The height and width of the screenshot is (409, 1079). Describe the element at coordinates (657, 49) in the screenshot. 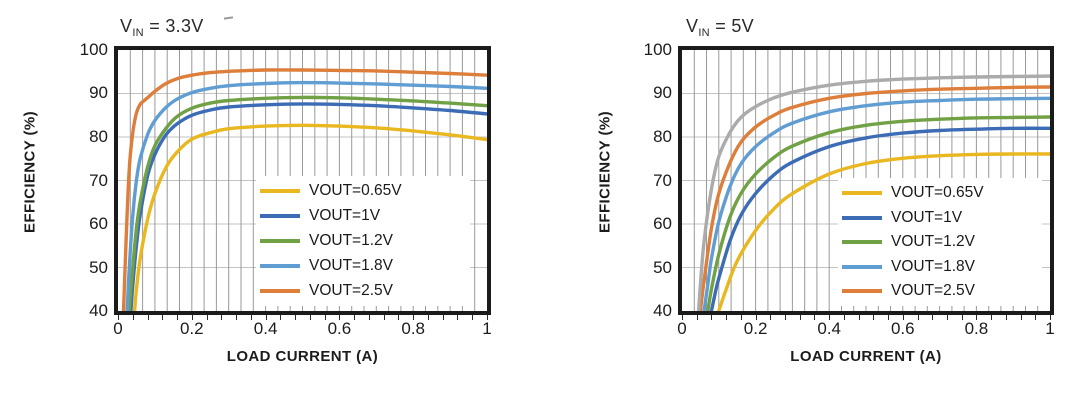

I see `y-tick-label: 100` at that location.